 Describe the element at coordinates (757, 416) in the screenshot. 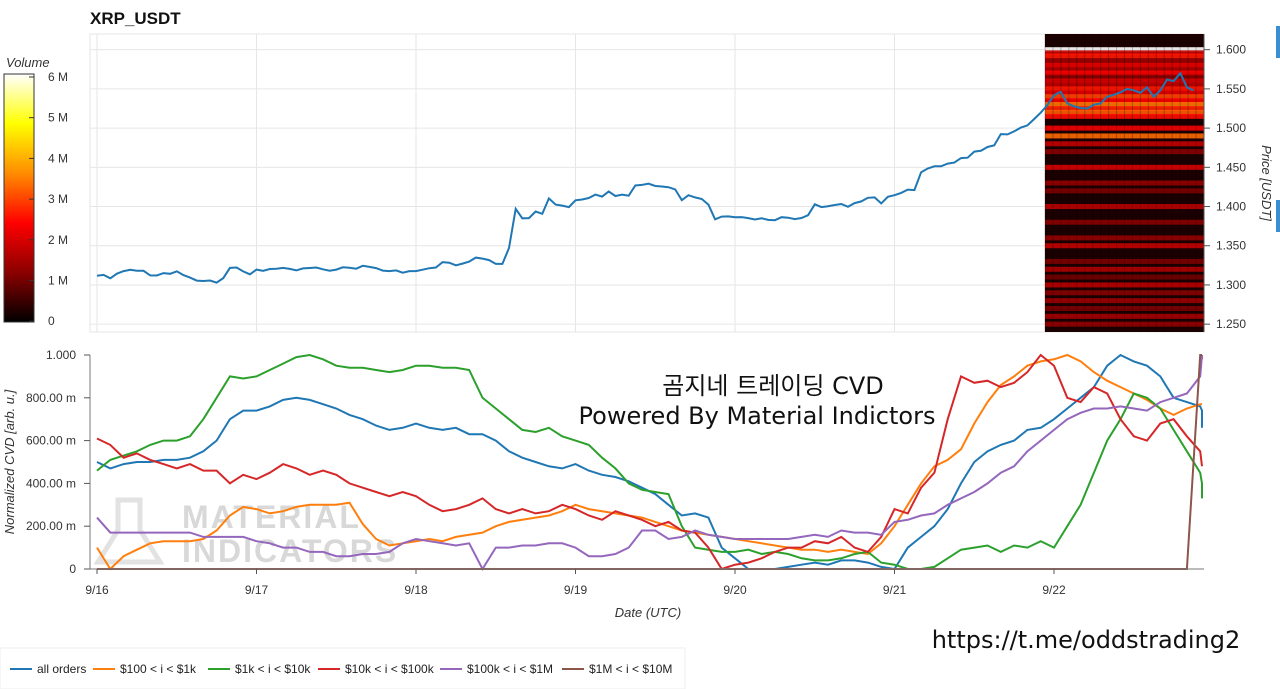

I see `watermark-line2: Powered By Material Indictors` at that location.